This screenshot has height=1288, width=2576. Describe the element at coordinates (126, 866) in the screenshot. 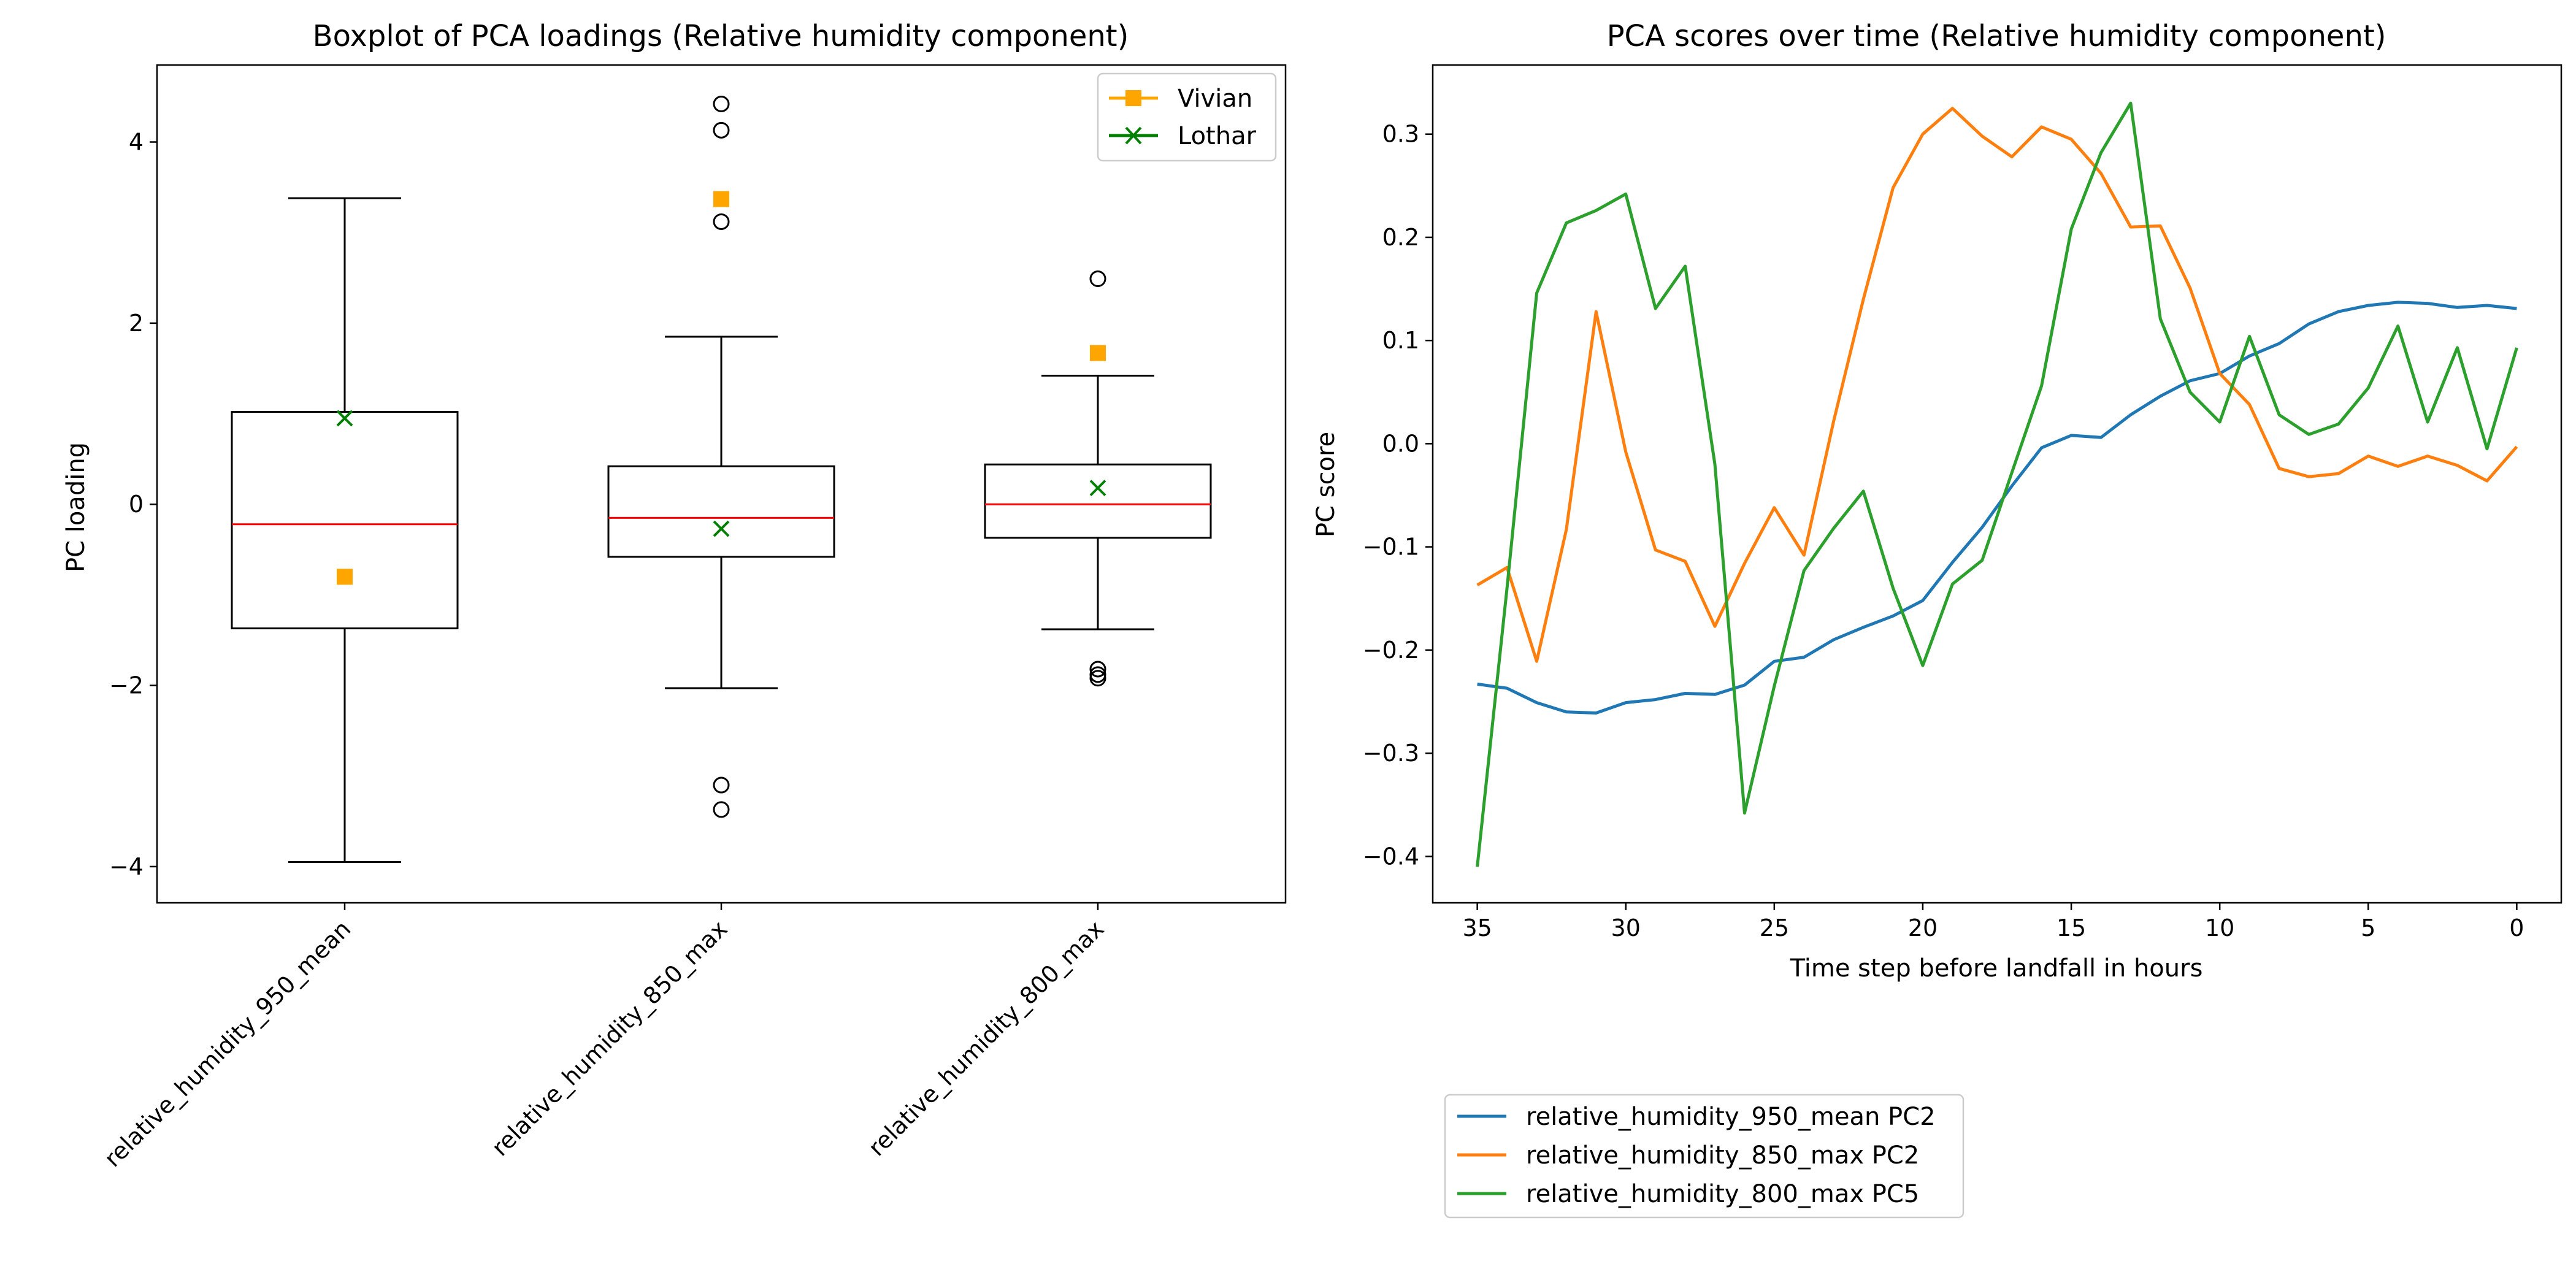

I see `boxplot-y-tick-label: −4` at that location.